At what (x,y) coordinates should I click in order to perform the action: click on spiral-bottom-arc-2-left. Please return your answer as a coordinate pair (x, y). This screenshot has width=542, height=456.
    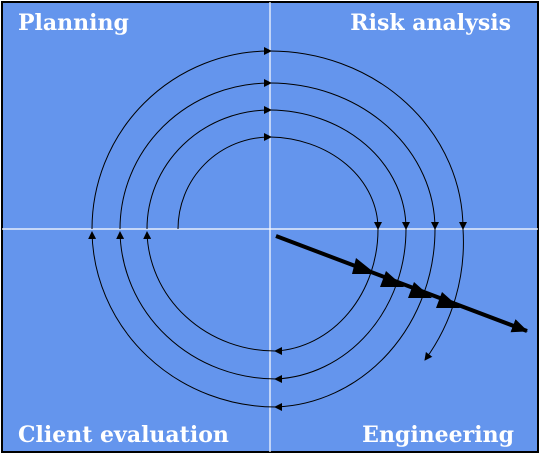
    Looking at the image, I should click on (196, 305).